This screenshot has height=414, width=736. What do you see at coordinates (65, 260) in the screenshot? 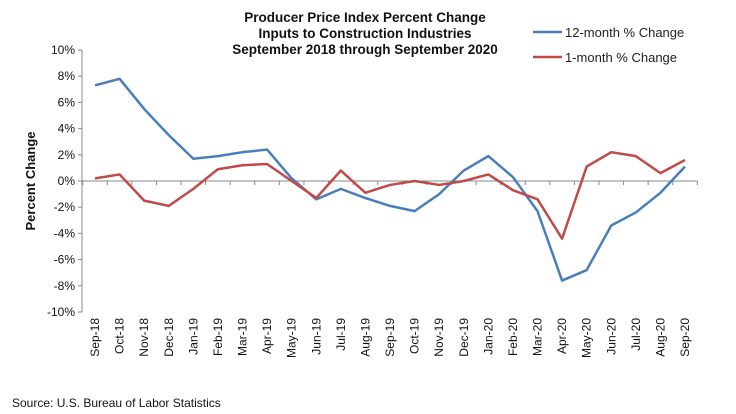
I see `y-tick-label: -6%` at bounding box center [65, 260].